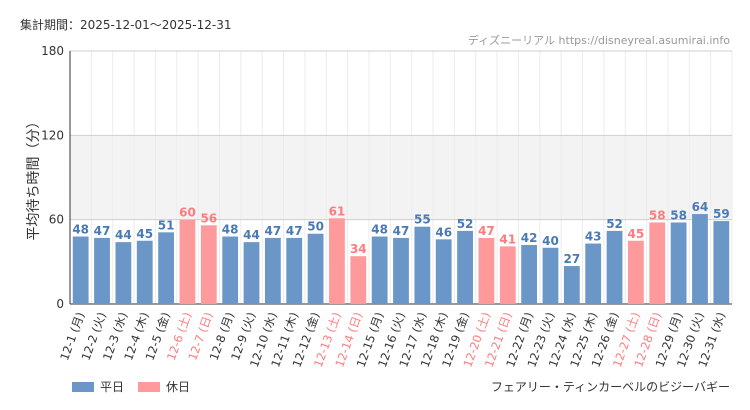  Describe the element at coordinates (126, 25) in the screenshot. I see `period-label: 集計期間：2025-12-01～2025-12-31` at that location.